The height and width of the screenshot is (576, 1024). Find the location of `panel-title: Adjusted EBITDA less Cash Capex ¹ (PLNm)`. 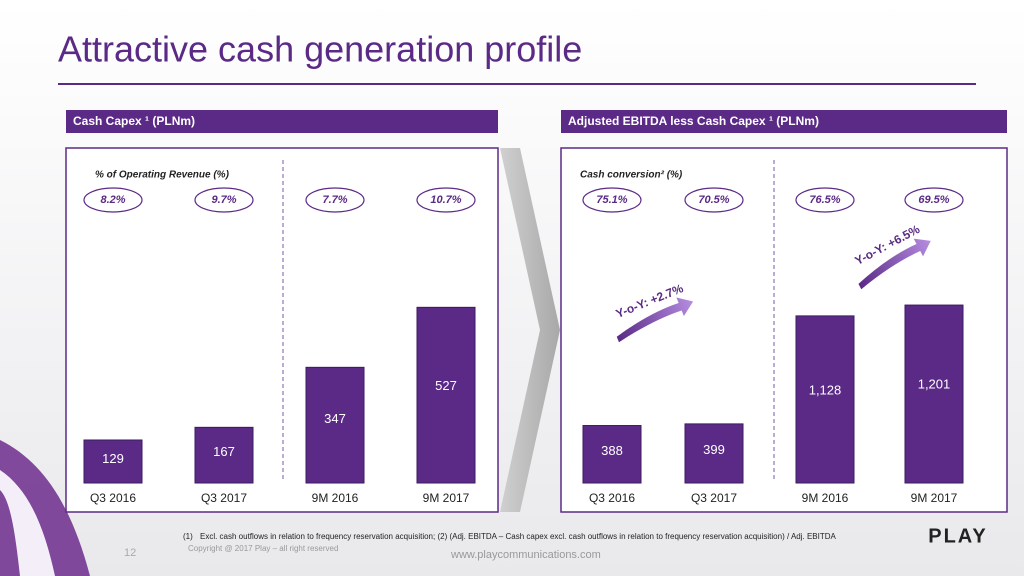

panel-title: Adjusted EBITDA less Cash Capex ¹ (PLNm) is located at coordinates (693, 121).